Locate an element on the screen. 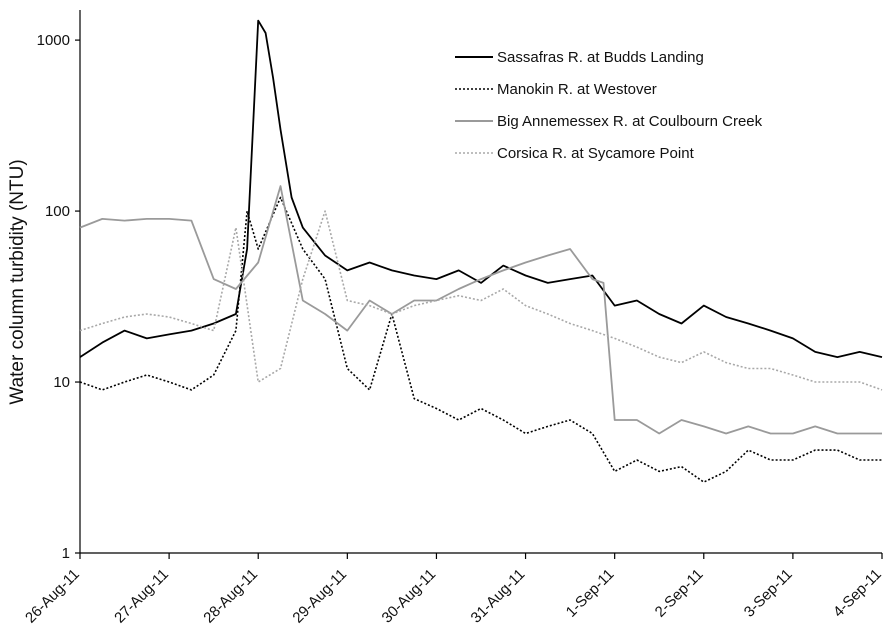  x-tick-label: 28-Aug-11 is located at coordinates (230, 596).